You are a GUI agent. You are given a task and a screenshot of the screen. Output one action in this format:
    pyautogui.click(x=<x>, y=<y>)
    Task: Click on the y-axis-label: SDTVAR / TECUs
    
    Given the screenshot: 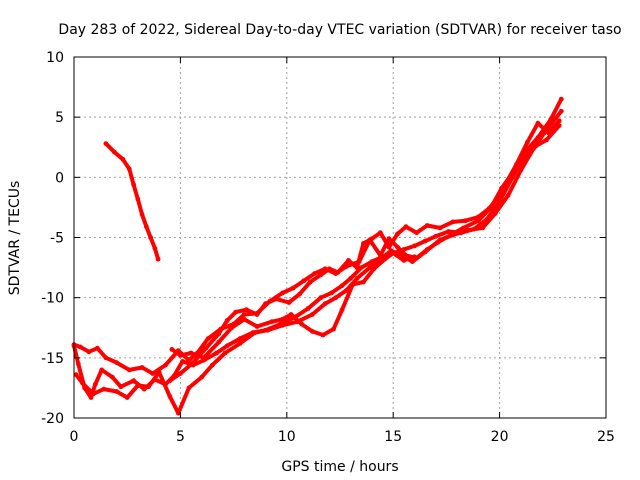 What is the action you would take?
    pyautogui.click(x=15, y=238)
    